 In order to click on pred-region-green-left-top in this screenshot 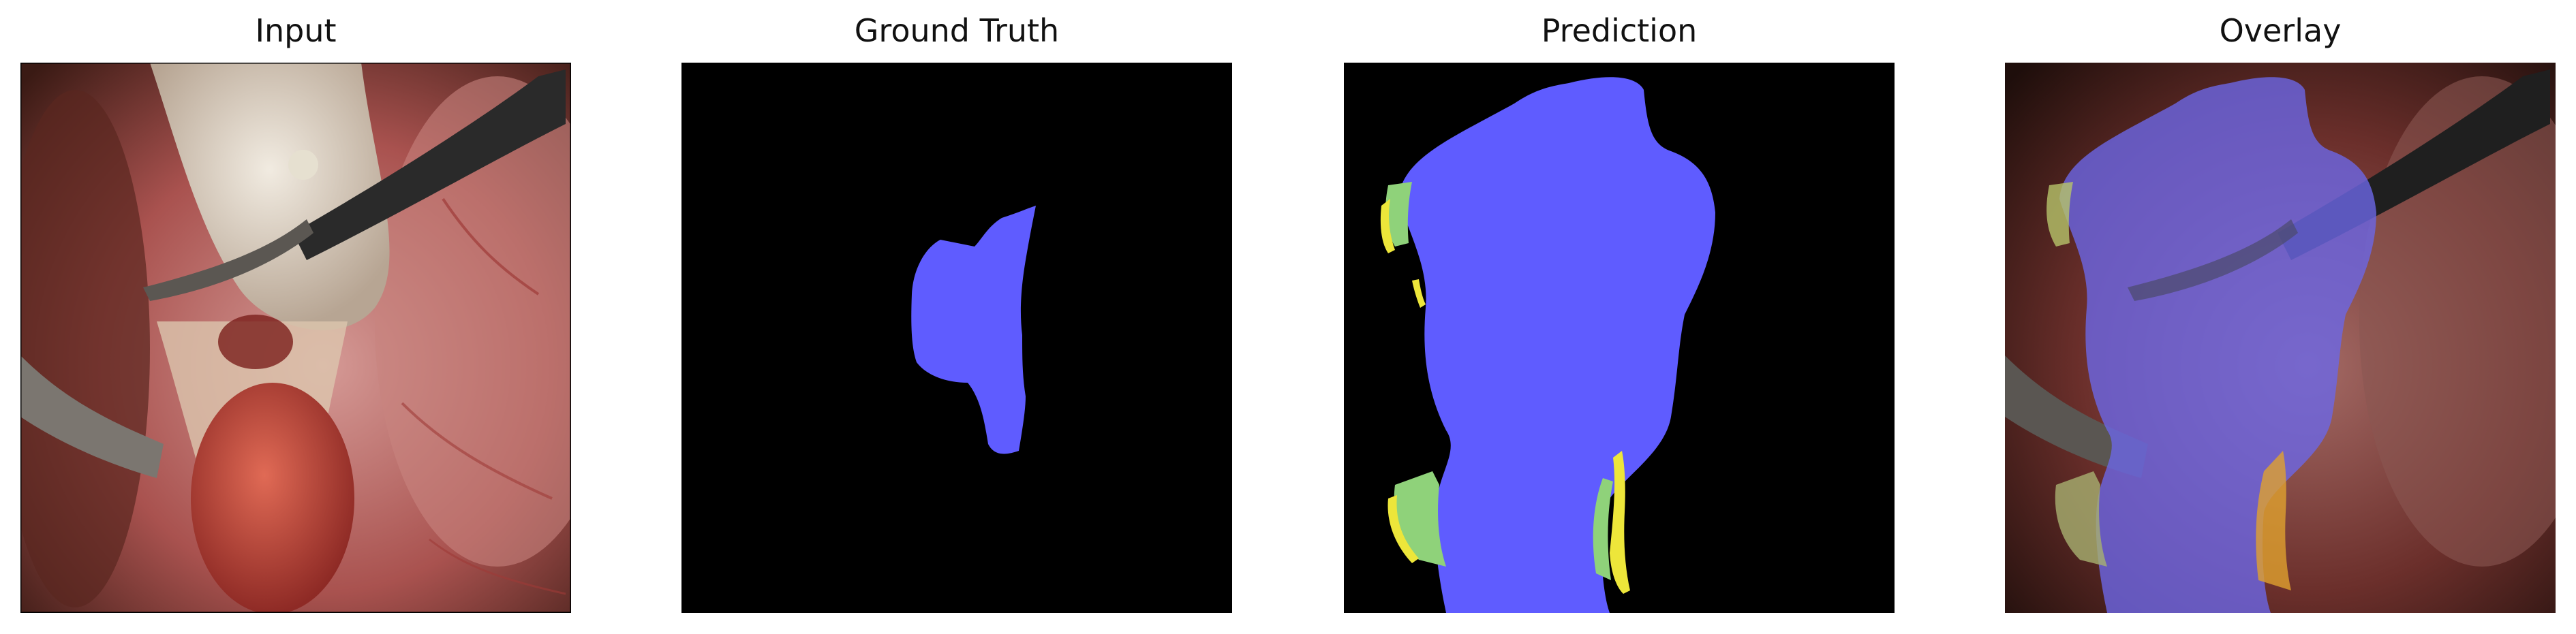, I will do `click(1398, 214)`.